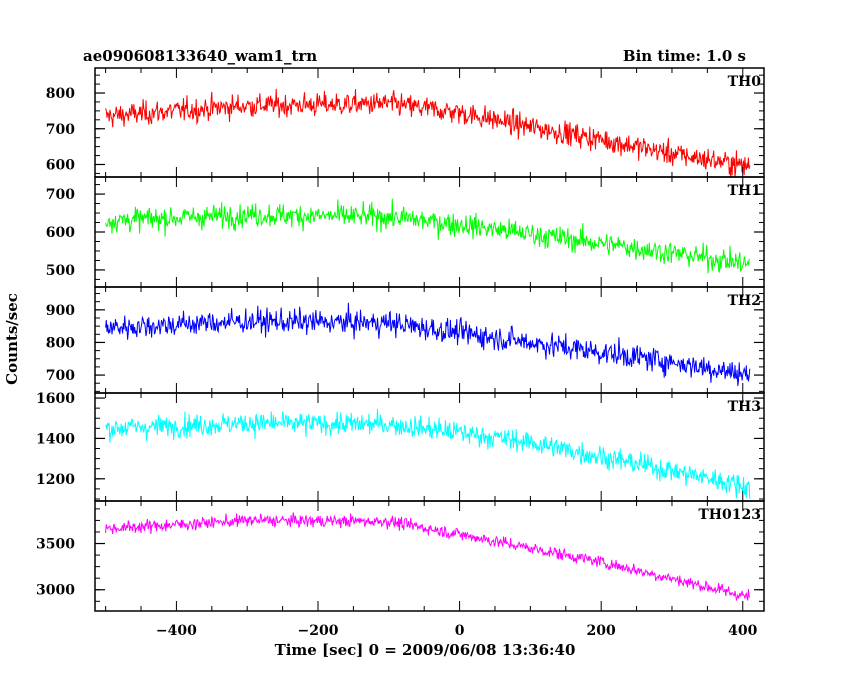 Image resolution: width=850 pixels, height=680 pixels. Describe the element at coordinates (12, 339) in the screenshot. I see `y-axis-label: Counts/sec` at that location.